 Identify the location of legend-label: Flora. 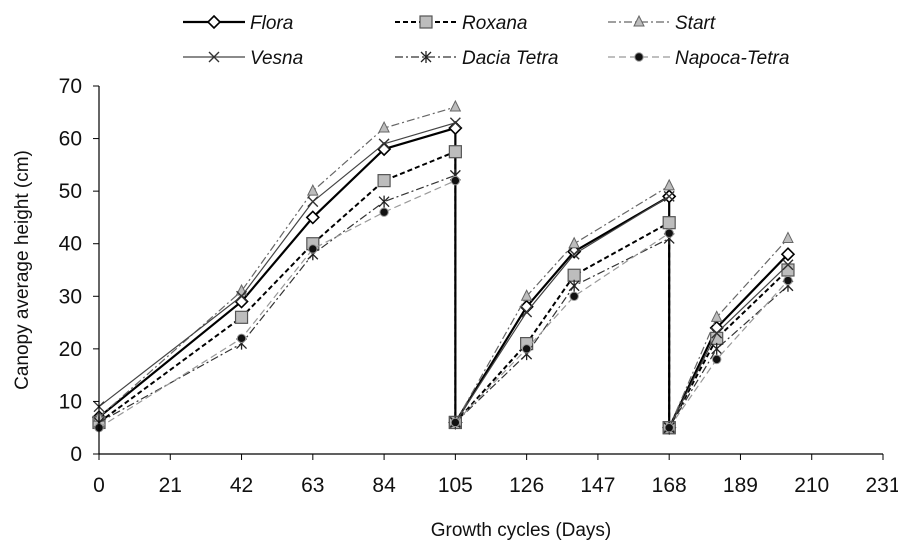
(271, 23).